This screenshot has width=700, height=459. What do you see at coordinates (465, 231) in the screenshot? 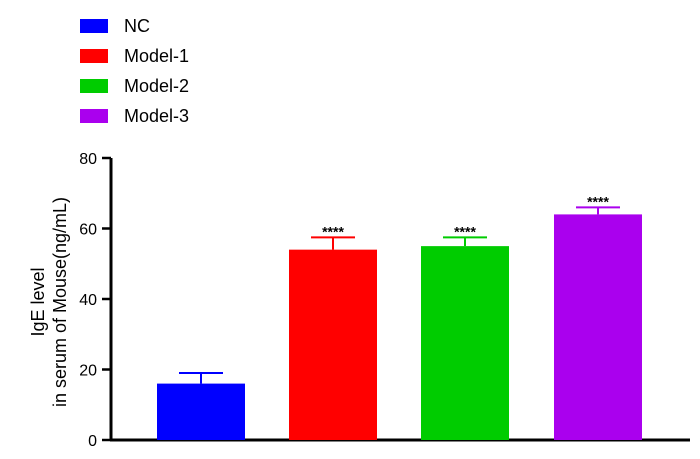
I see `significance-label-2: ****` at bounding box center [465, 231].